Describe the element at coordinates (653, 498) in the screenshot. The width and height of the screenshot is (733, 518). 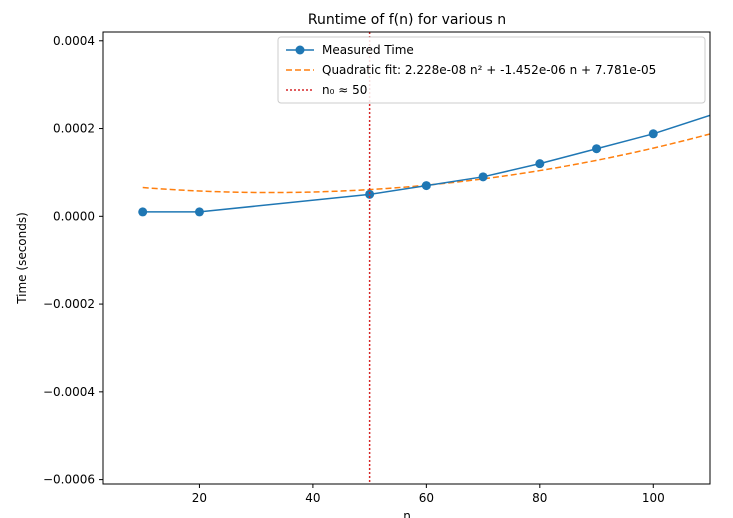
I see `x-tick-label: 100` at that location.